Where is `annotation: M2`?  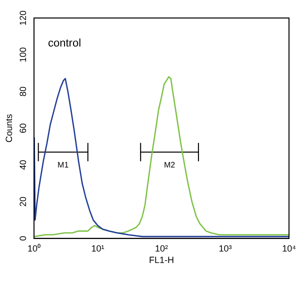 annotation: M2 is located at coordinates (170, 165).